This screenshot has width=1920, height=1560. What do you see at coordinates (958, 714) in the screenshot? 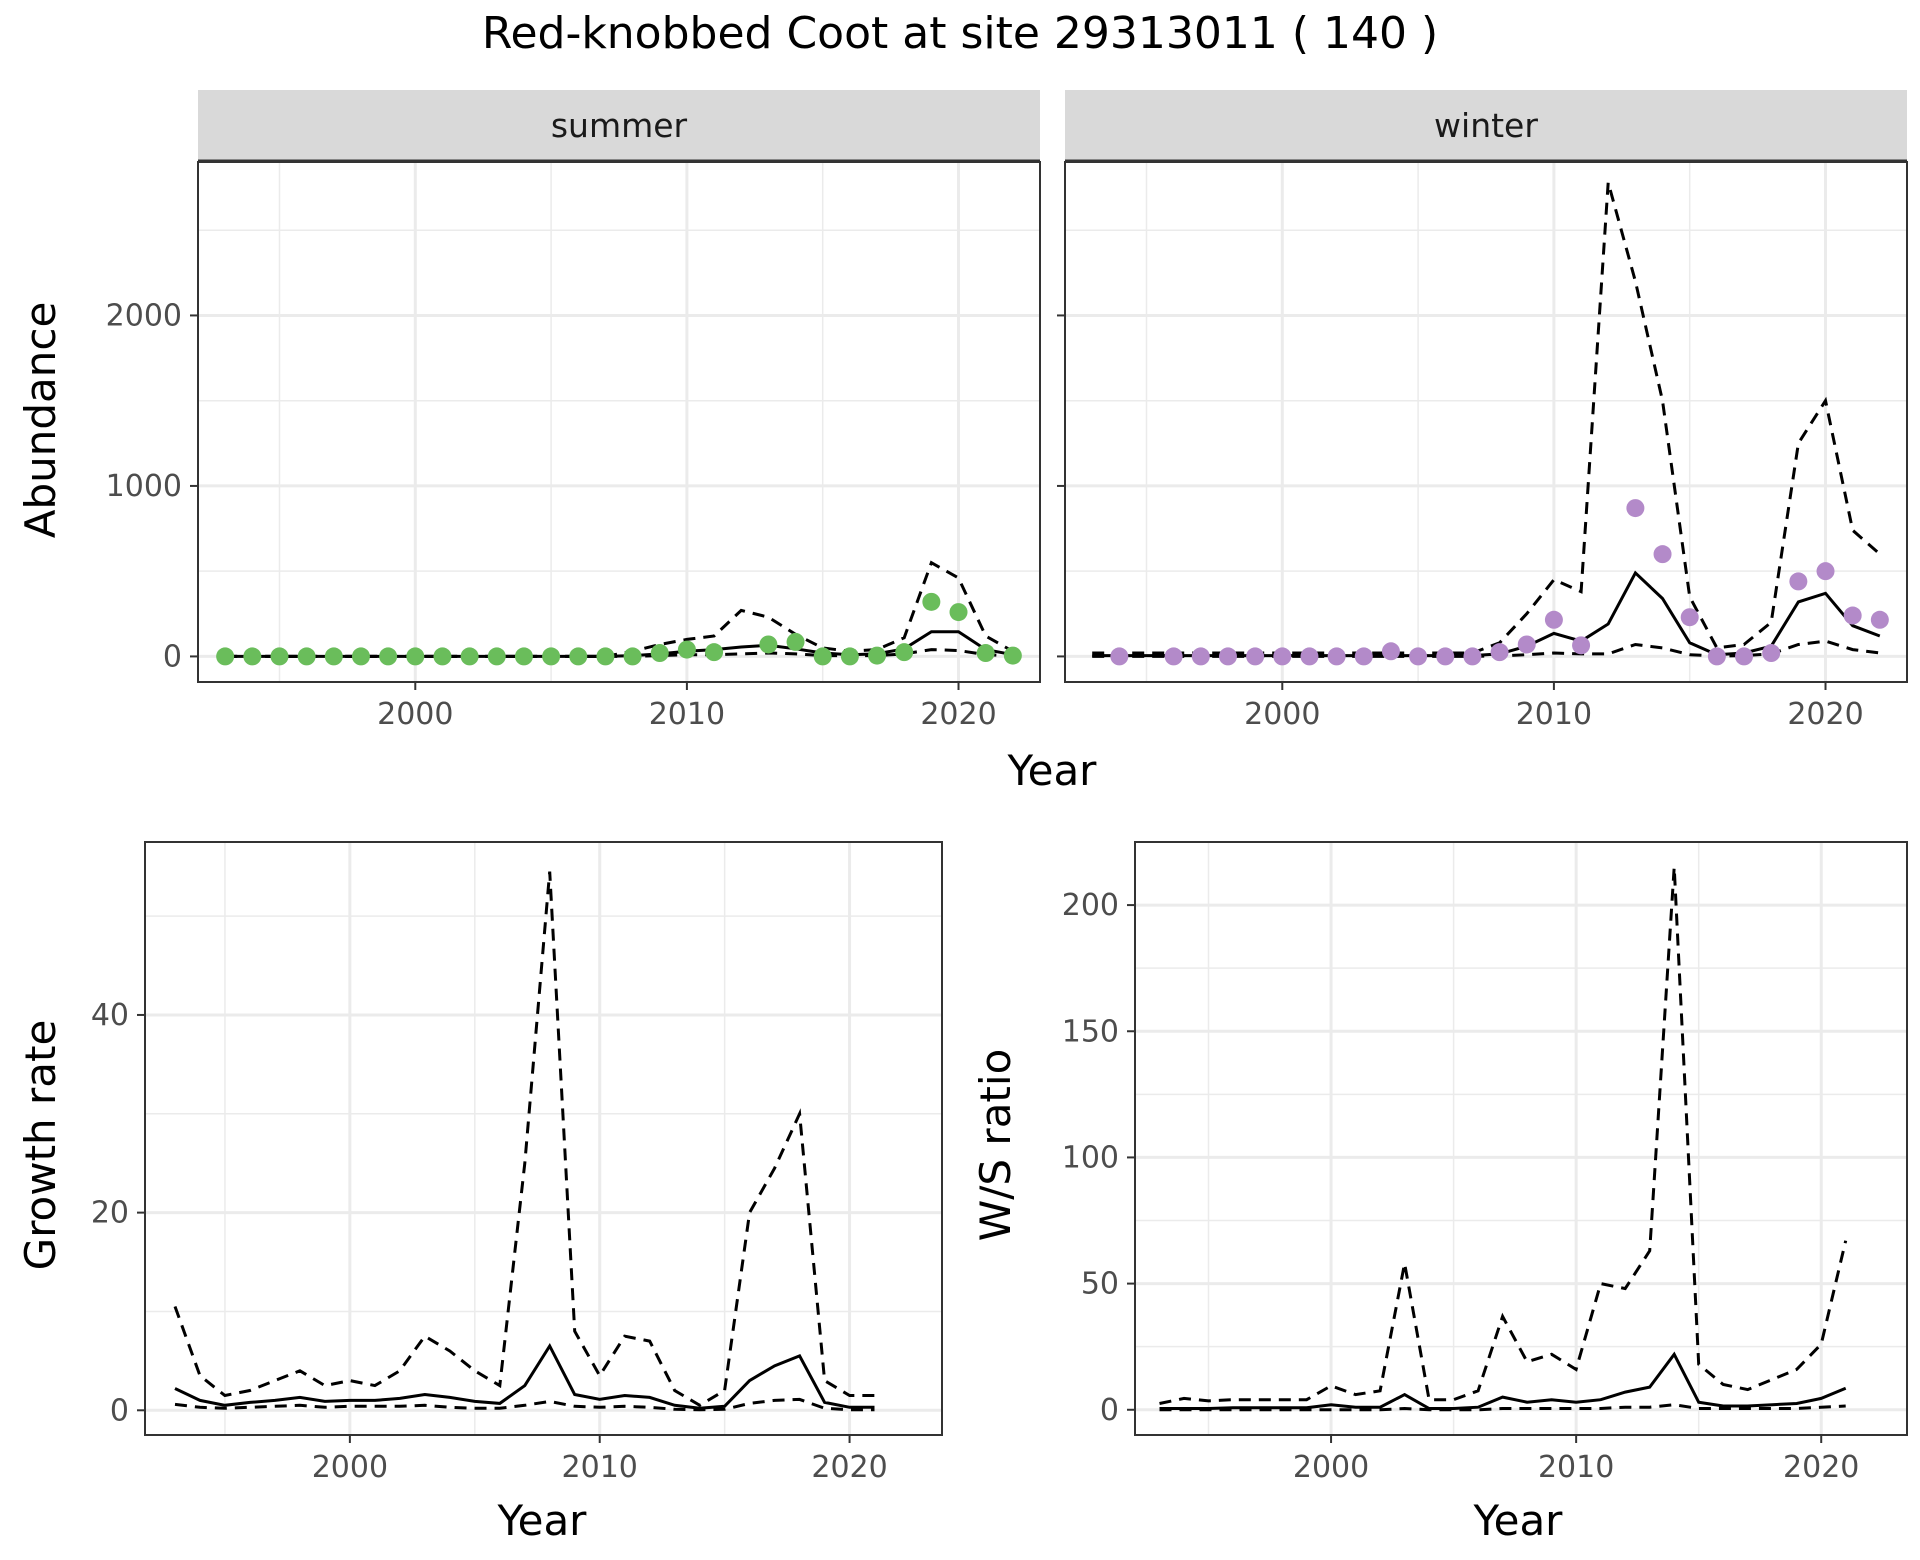
I see `summer-x-tick-label: 2020` at bounding box center [958, 714].